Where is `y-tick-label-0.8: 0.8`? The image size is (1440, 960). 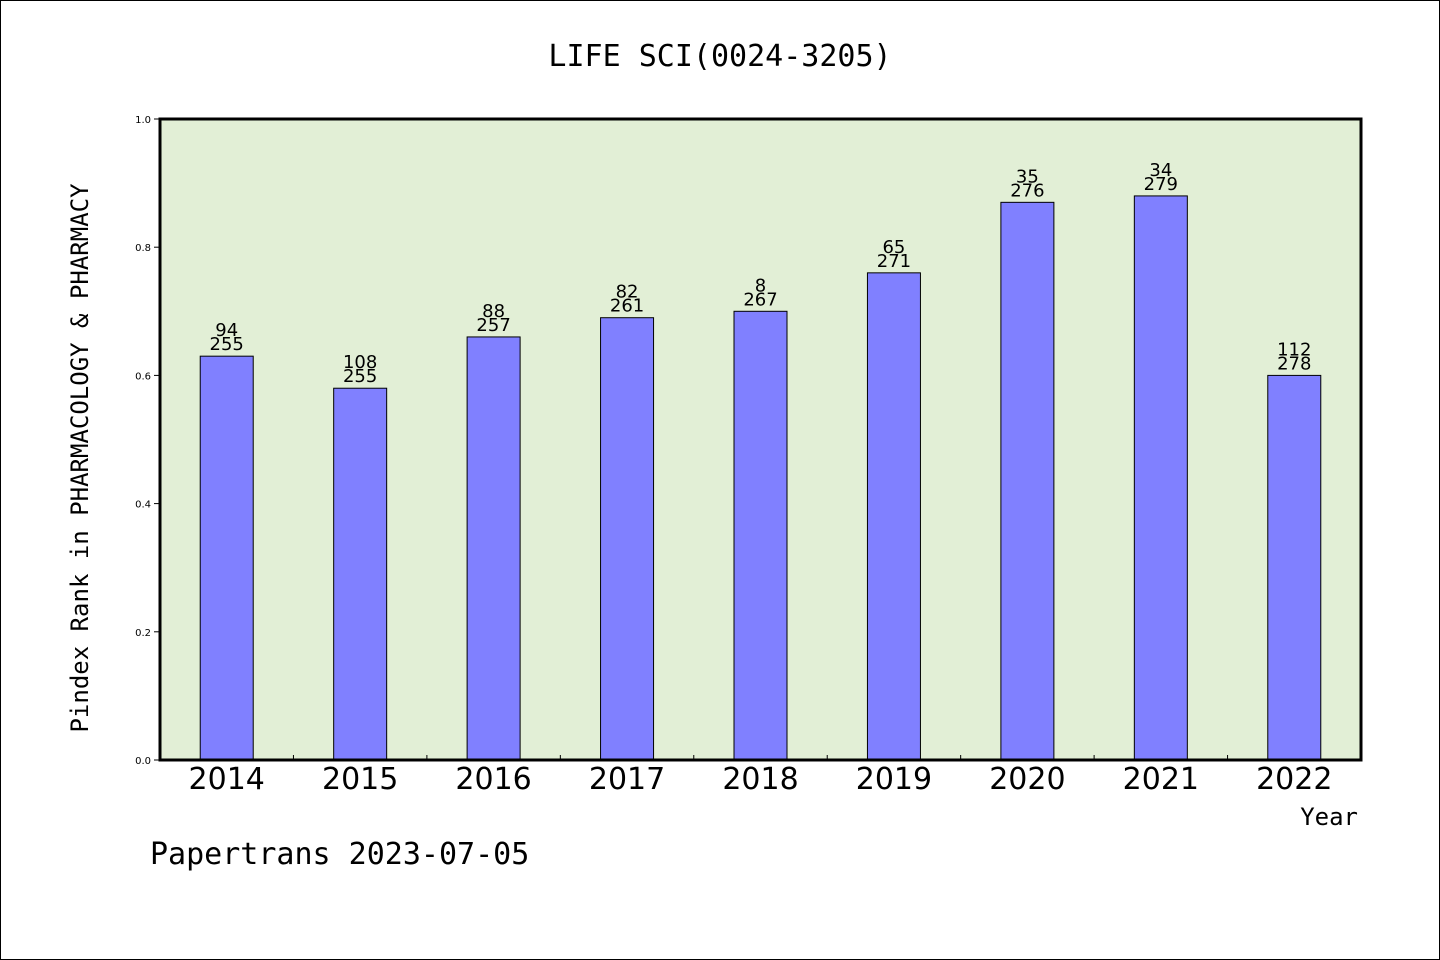
y-tick-label-0.8: 0.8 is located at coordinates (143, 248).